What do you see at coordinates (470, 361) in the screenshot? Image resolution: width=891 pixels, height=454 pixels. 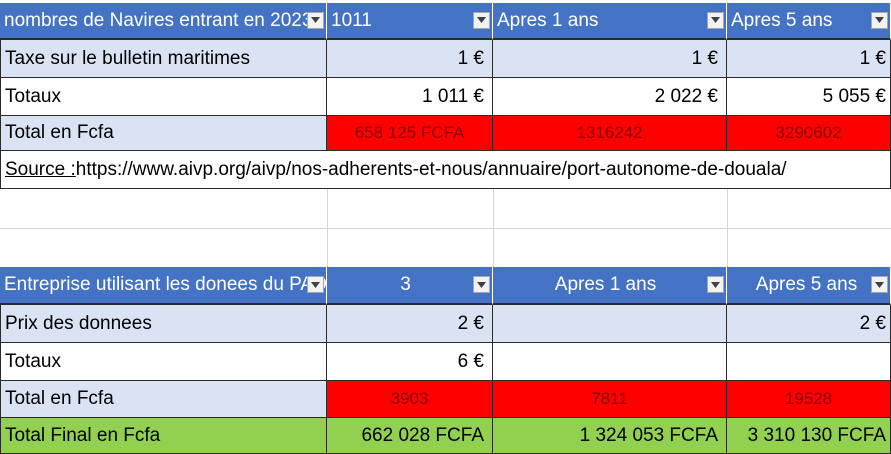 I see `cell-value: 6 €` at bounding box center [470, 361].